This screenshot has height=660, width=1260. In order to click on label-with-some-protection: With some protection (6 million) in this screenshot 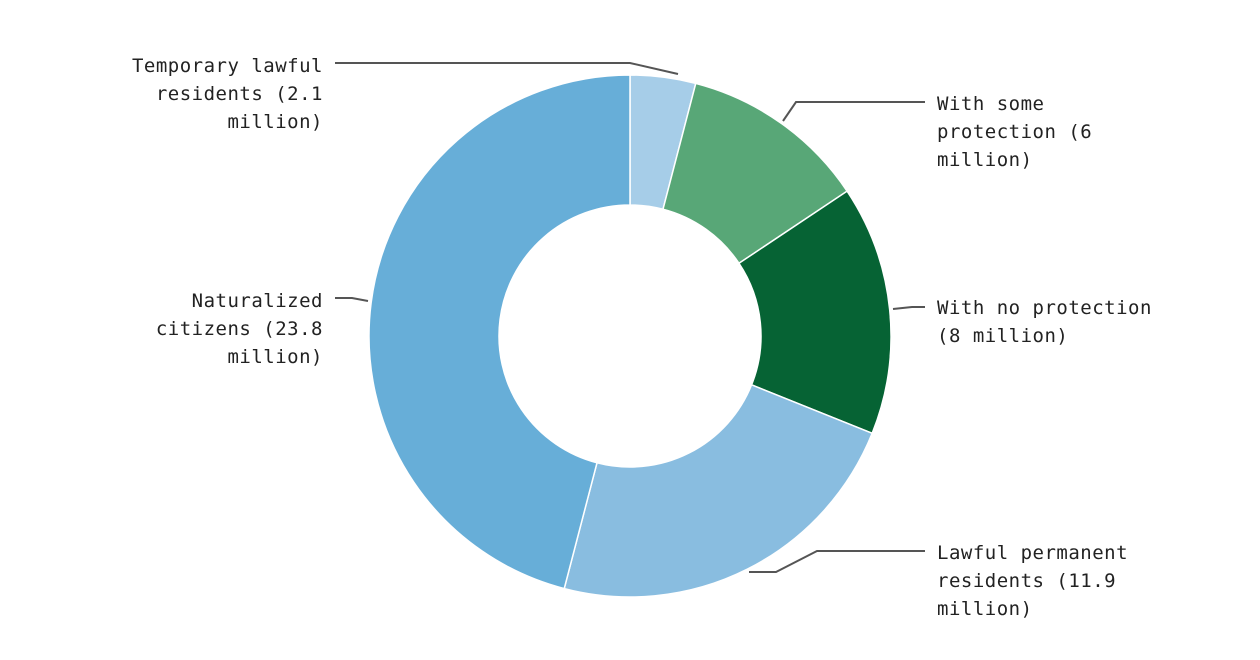, I will do `click(1014, 132)`.